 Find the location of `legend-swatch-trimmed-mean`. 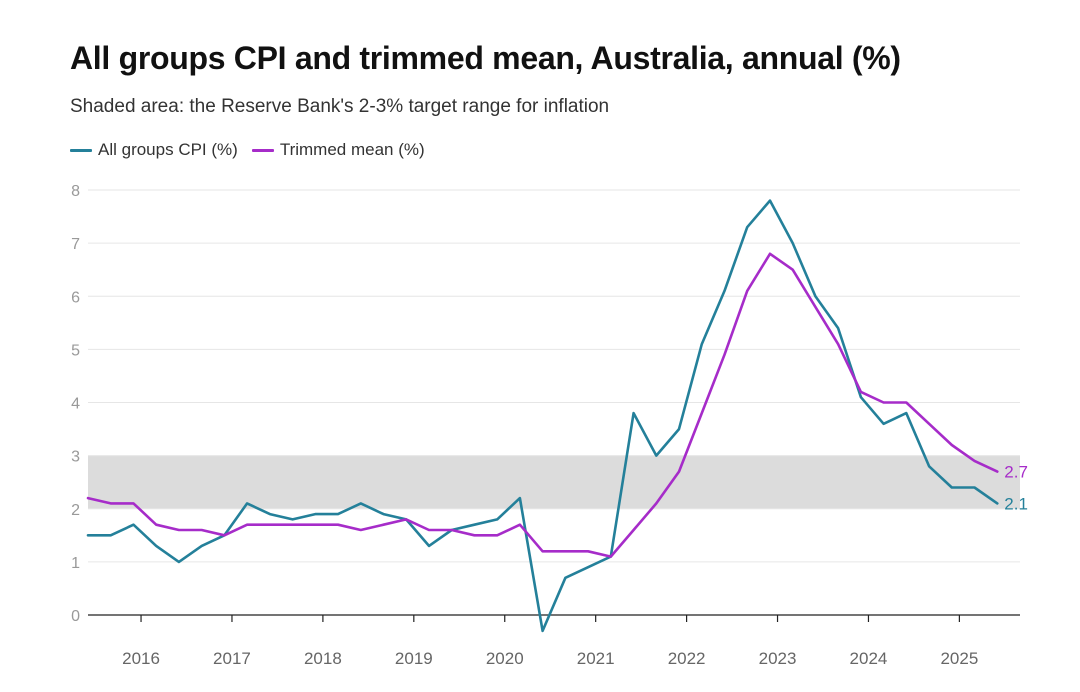

legend-swatch-trimmed-mean is located at coordinates (262, 150).